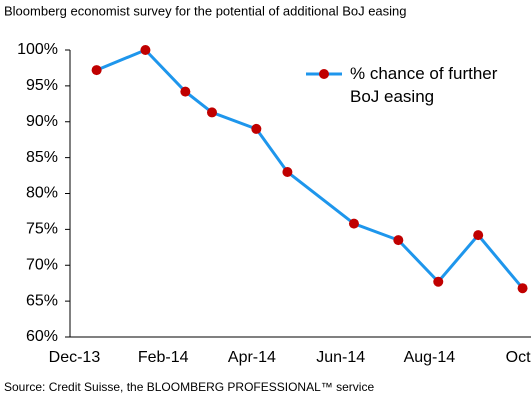 This screenshot has width=531, height=405. What do you see at coordinates (252, 357) in the screenshot?
I see `x-tick-label: Apr-14` at bounding box center [252, 357].